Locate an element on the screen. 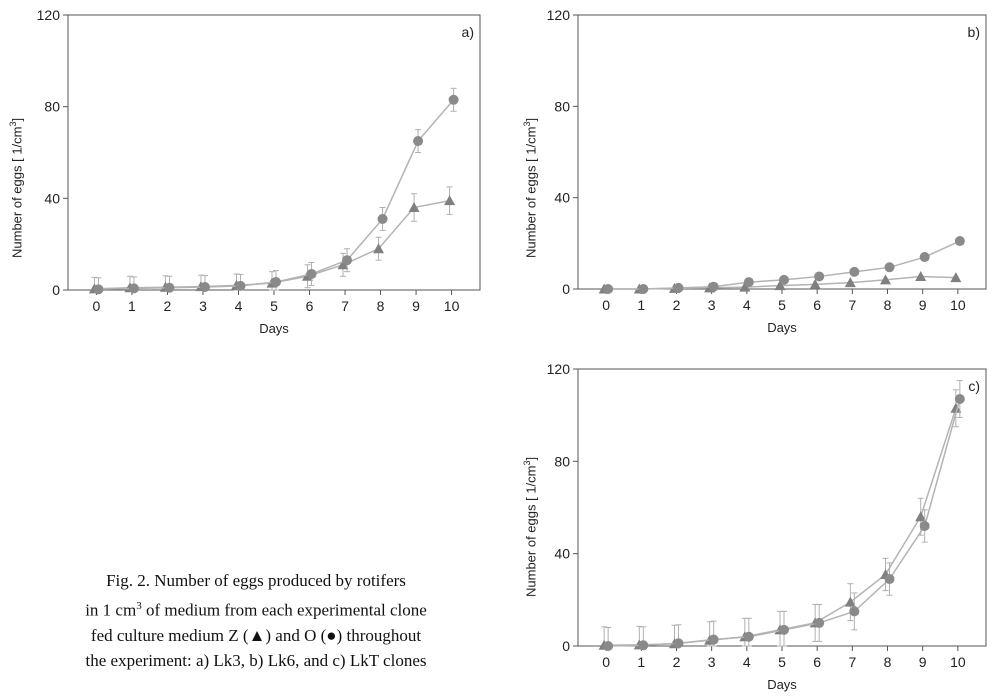  x-tick-label: 6 is located at coordinates (817, 305).